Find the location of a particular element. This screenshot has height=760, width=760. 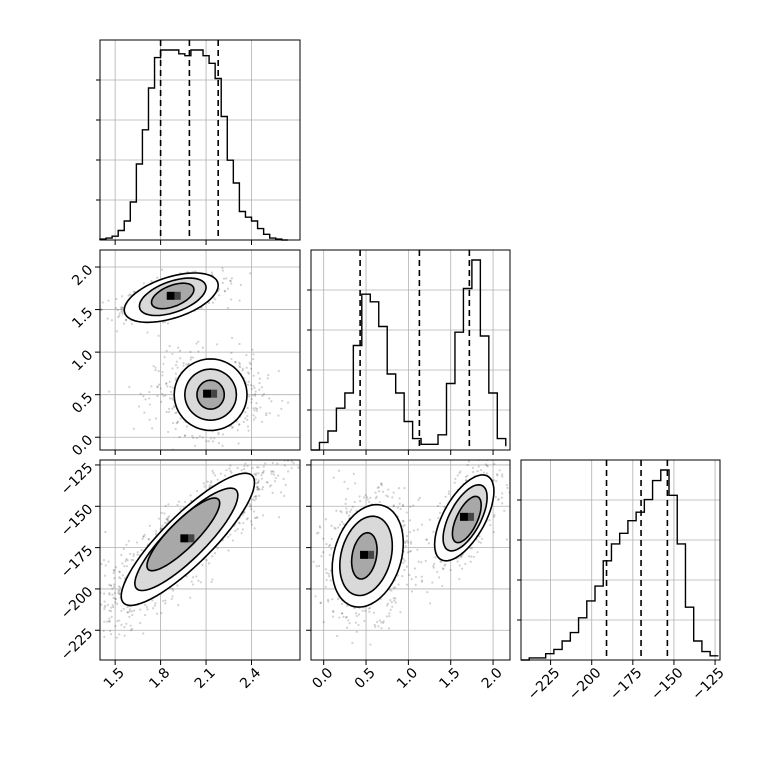

y-tick-label: −225 is located at coordinates (77, 644).